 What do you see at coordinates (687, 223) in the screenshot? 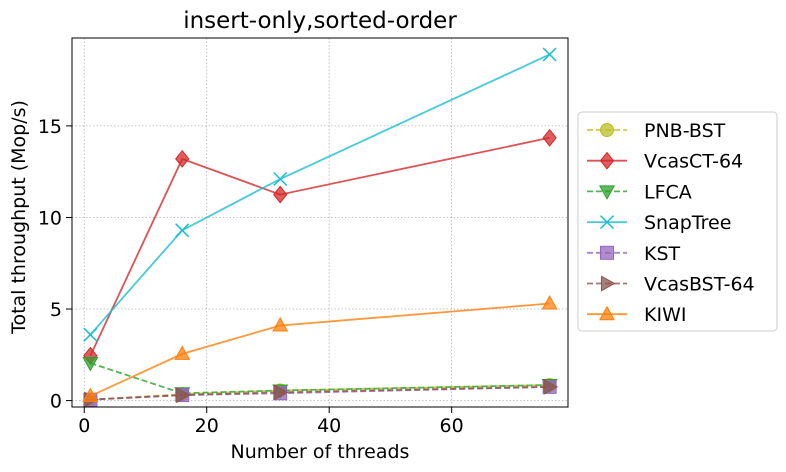
I see `legend-label: SnapTree` at bounding box center [687, 223].